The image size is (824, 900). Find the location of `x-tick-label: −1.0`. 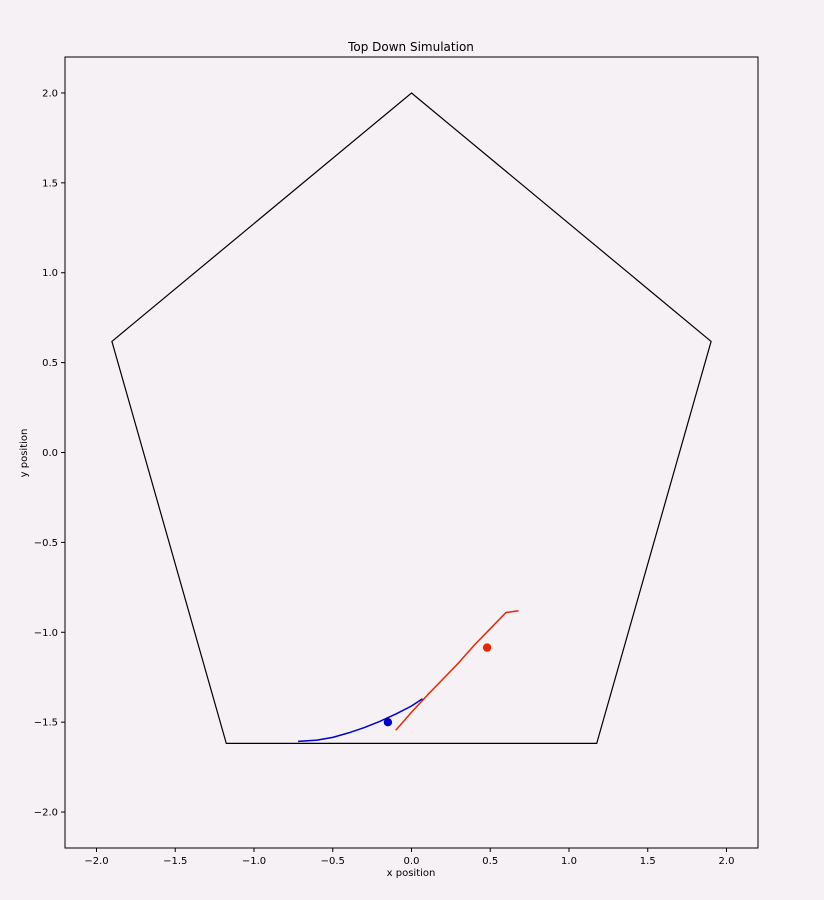

x-tick-label: −1.0 is located at coordinates (254, 861).